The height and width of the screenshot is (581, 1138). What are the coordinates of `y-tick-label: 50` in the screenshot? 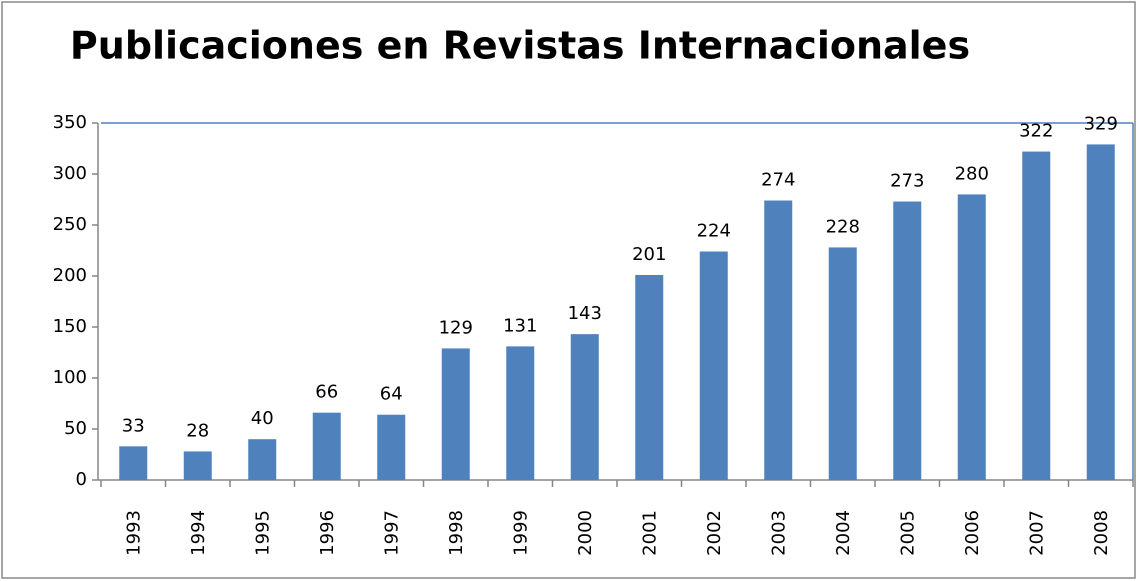 It's located at (75, 428).